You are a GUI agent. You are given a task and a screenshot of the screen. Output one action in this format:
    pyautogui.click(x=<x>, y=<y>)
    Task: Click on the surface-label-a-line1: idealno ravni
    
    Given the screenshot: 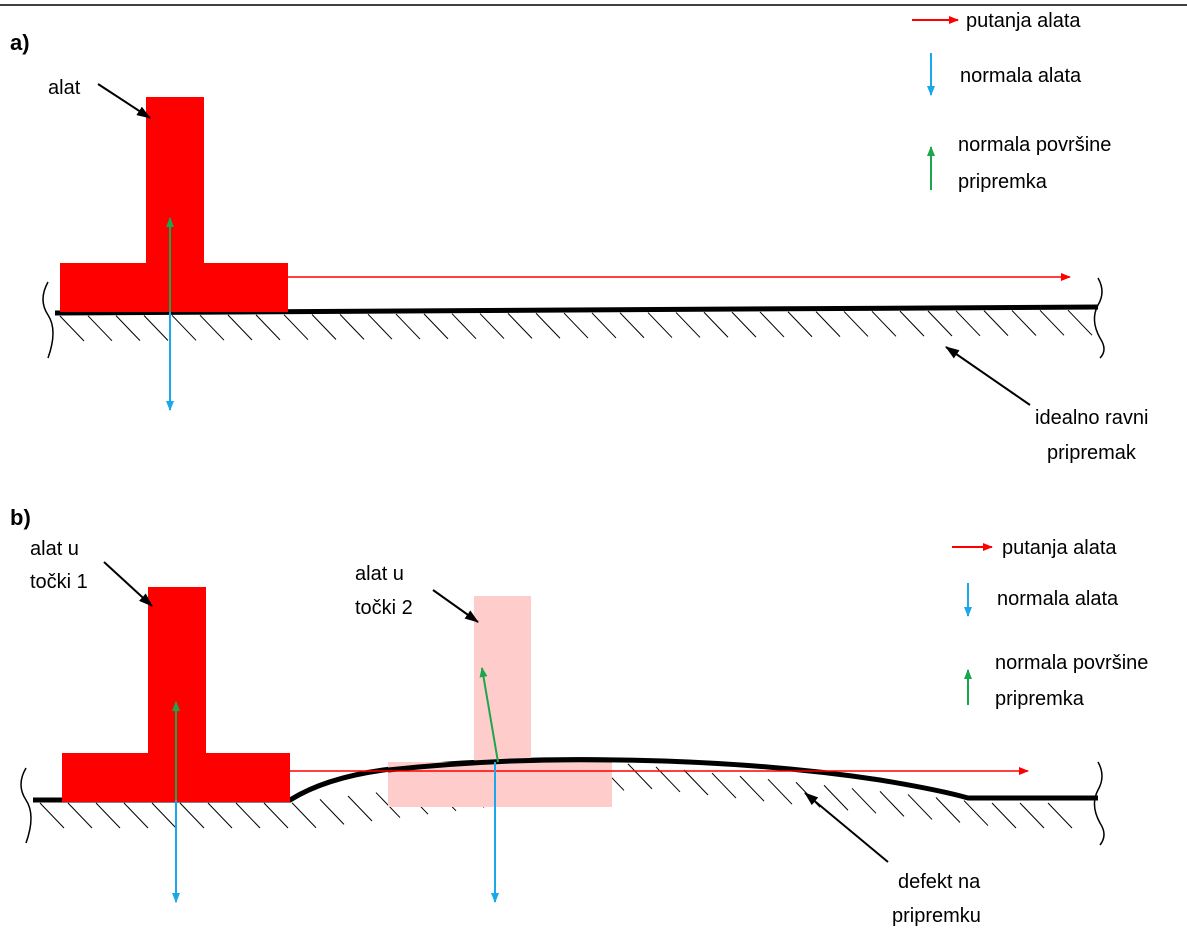 What is the action you would take?
    pyautogui.click(x=1091, y=418)
    